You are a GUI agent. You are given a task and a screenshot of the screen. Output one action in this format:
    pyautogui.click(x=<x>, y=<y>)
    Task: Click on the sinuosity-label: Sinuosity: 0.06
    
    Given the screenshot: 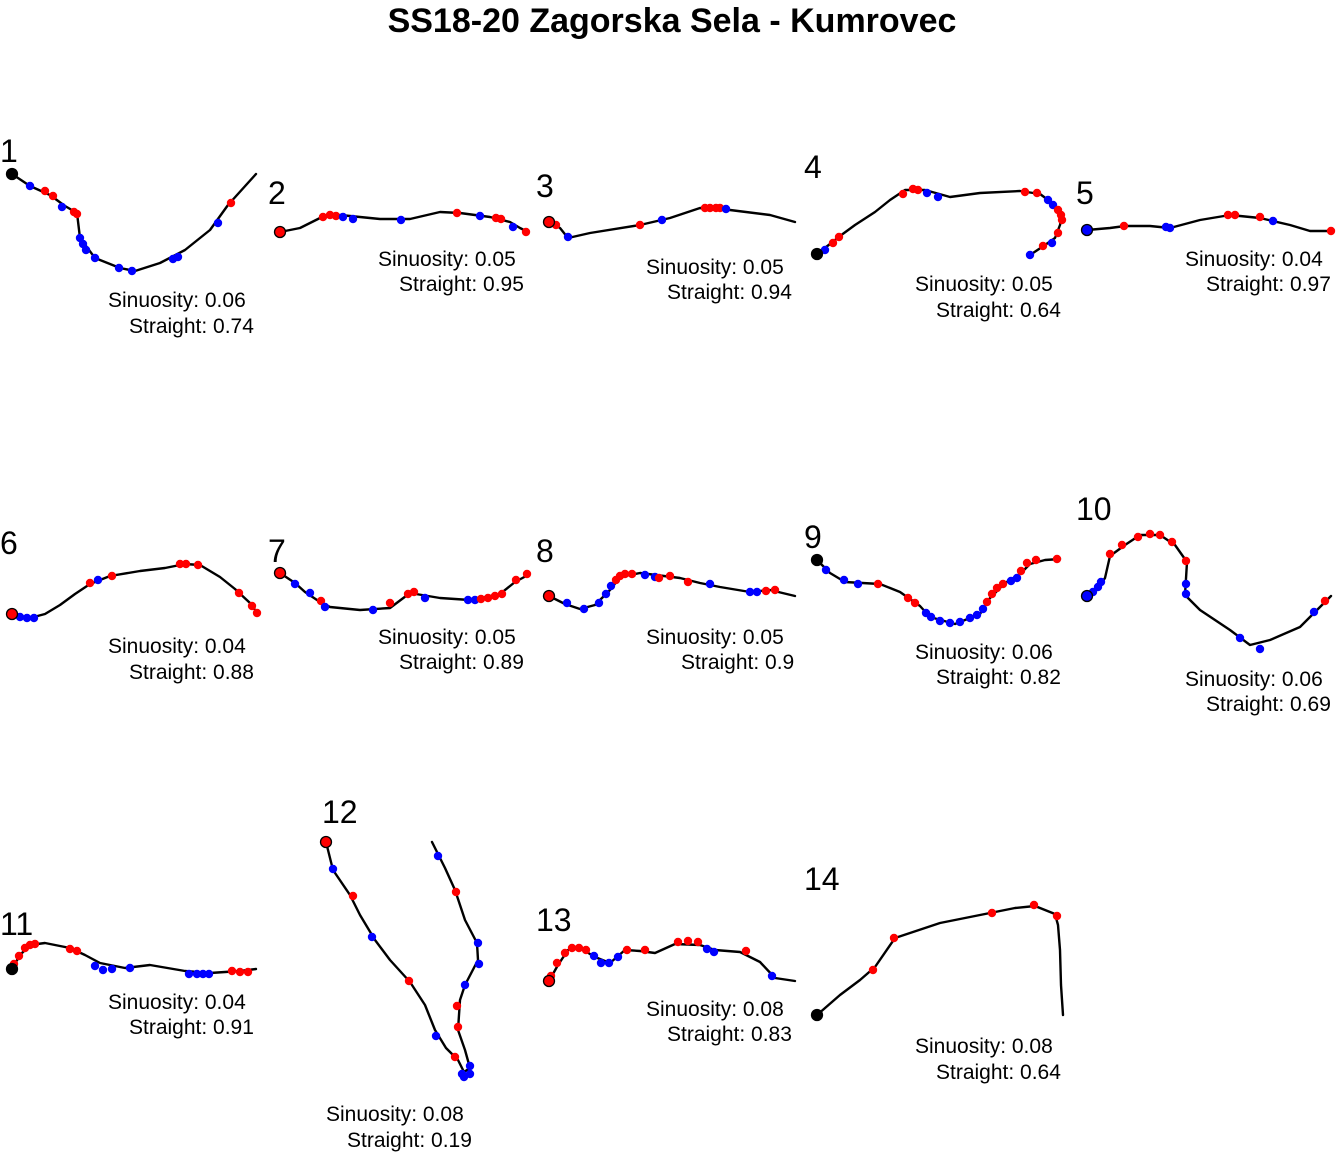 What is the action you would take?
    pyautogui.click(x=1254, y=679)
    